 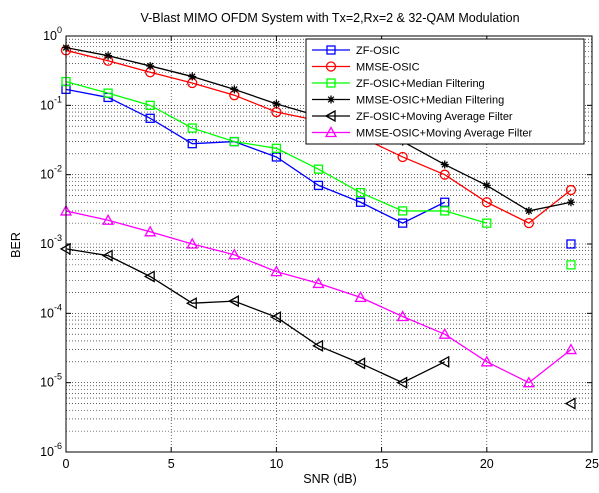 What do you see at coordinates (51, 242) in the screenshot?
I see `y-tick-label: 10⁻³` at bounding box center [51, 242].